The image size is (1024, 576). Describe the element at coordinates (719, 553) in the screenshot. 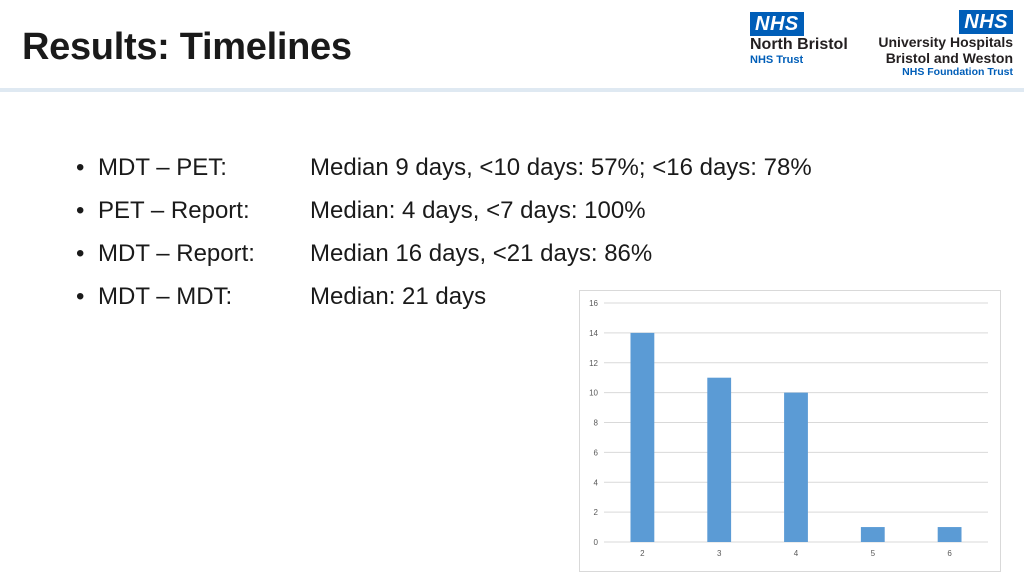

I see `x-tick-label: 3` at that location.